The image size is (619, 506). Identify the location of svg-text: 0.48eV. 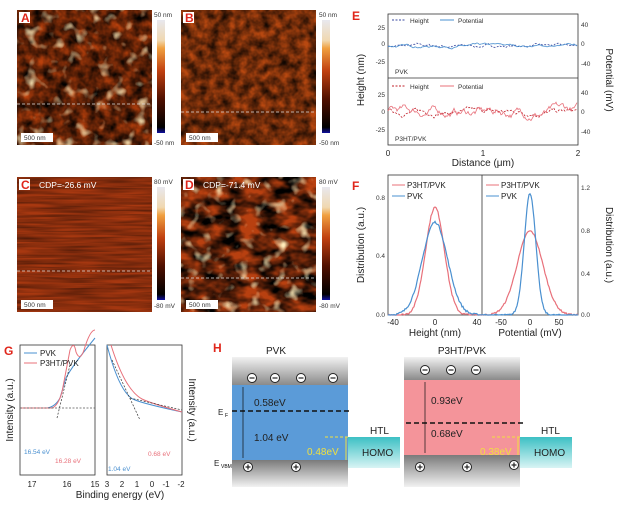
(323, 452).